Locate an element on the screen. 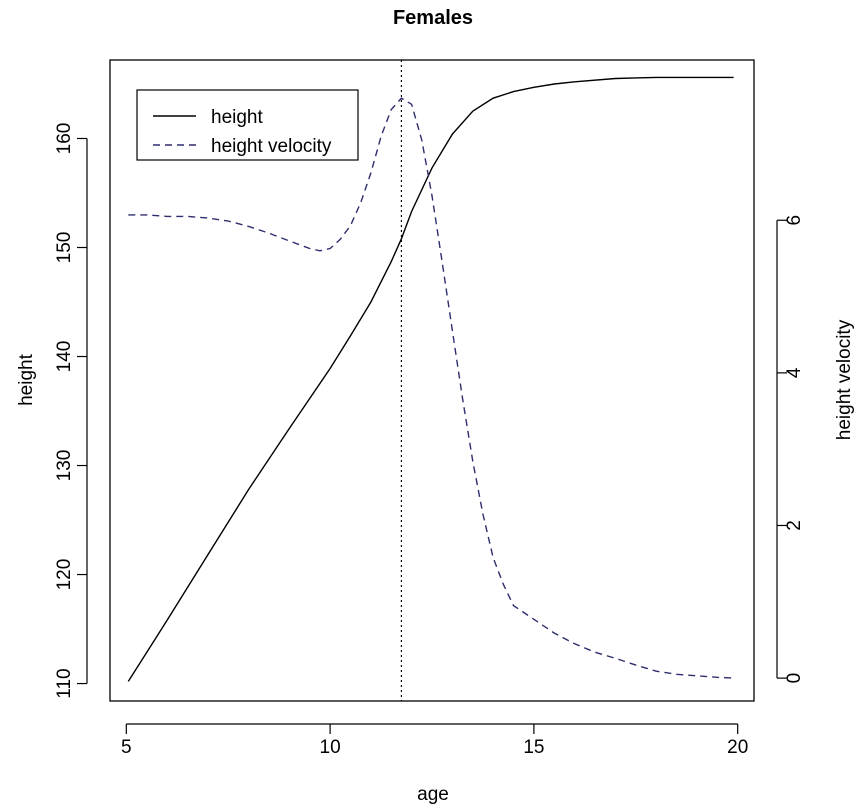 The width and height of the screenshot is (855, 807). y-tick-label-left: 160 is located at coordinates (64, 139).